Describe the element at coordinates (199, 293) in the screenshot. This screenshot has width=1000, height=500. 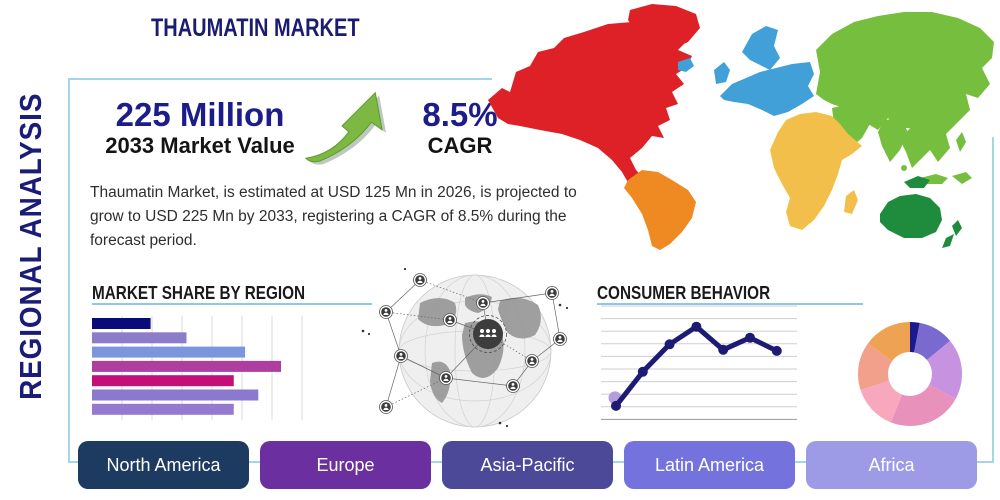
I see `market-share-section-title: MARKET SHARE BY REGION` at that location.